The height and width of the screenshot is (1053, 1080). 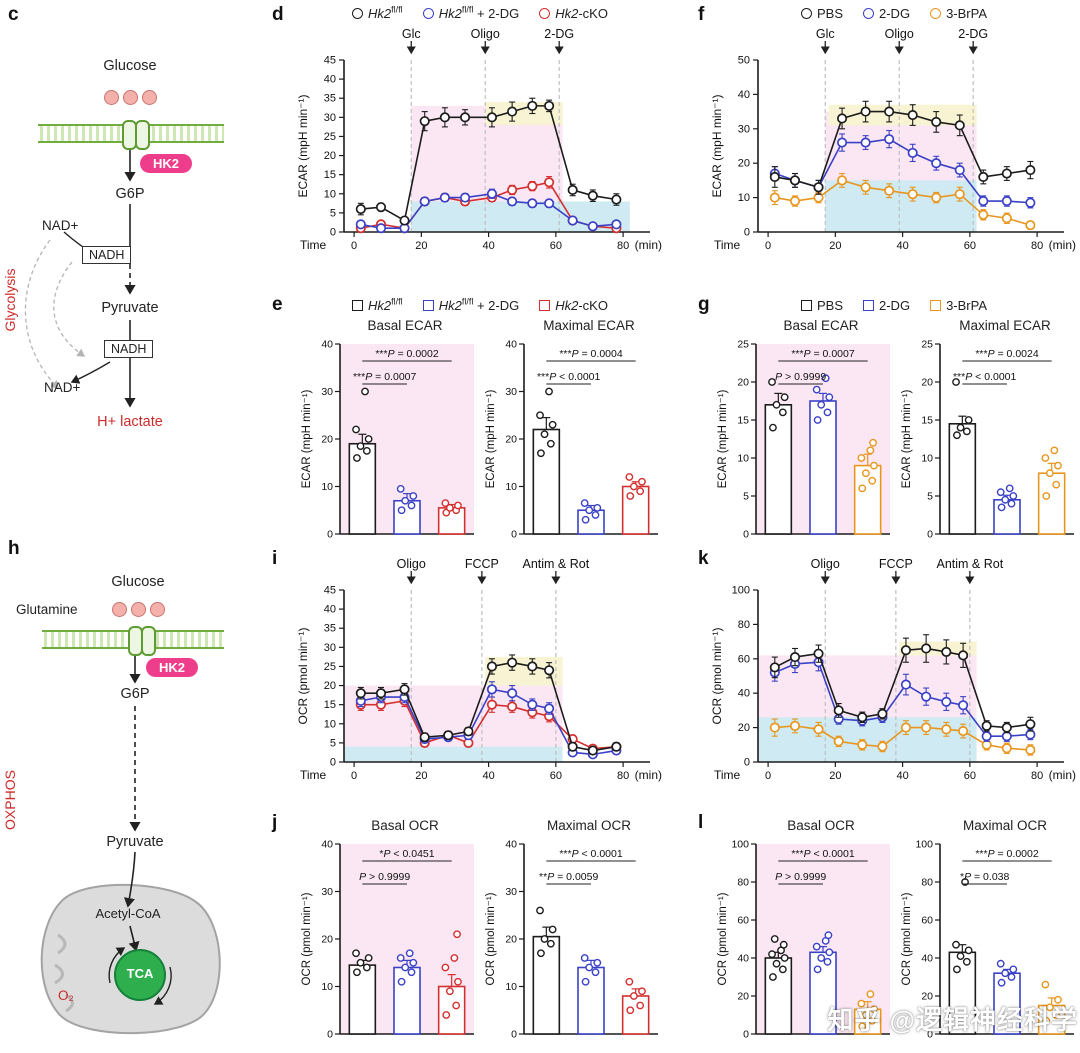 I want to click on series-Hk2fl/fl, so click(x=488, y=705).